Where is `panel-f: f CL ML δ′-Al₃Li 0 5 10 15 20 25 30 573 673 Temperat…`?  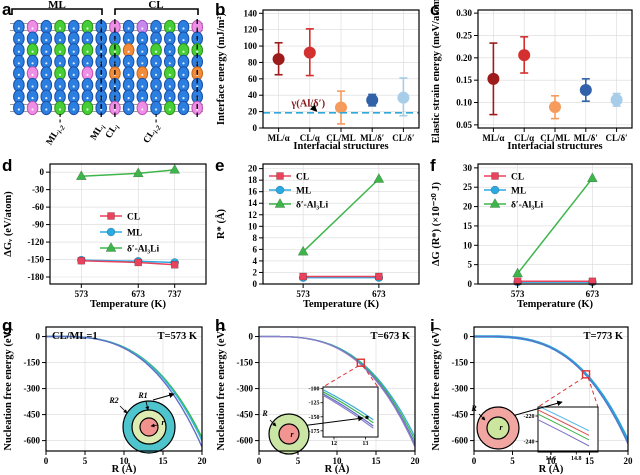 panel-f: f CL ML δ′-Al₃Li 0 5 10 15 20 25 30 573 673 Temperat… is located at coordinates (534, 231).